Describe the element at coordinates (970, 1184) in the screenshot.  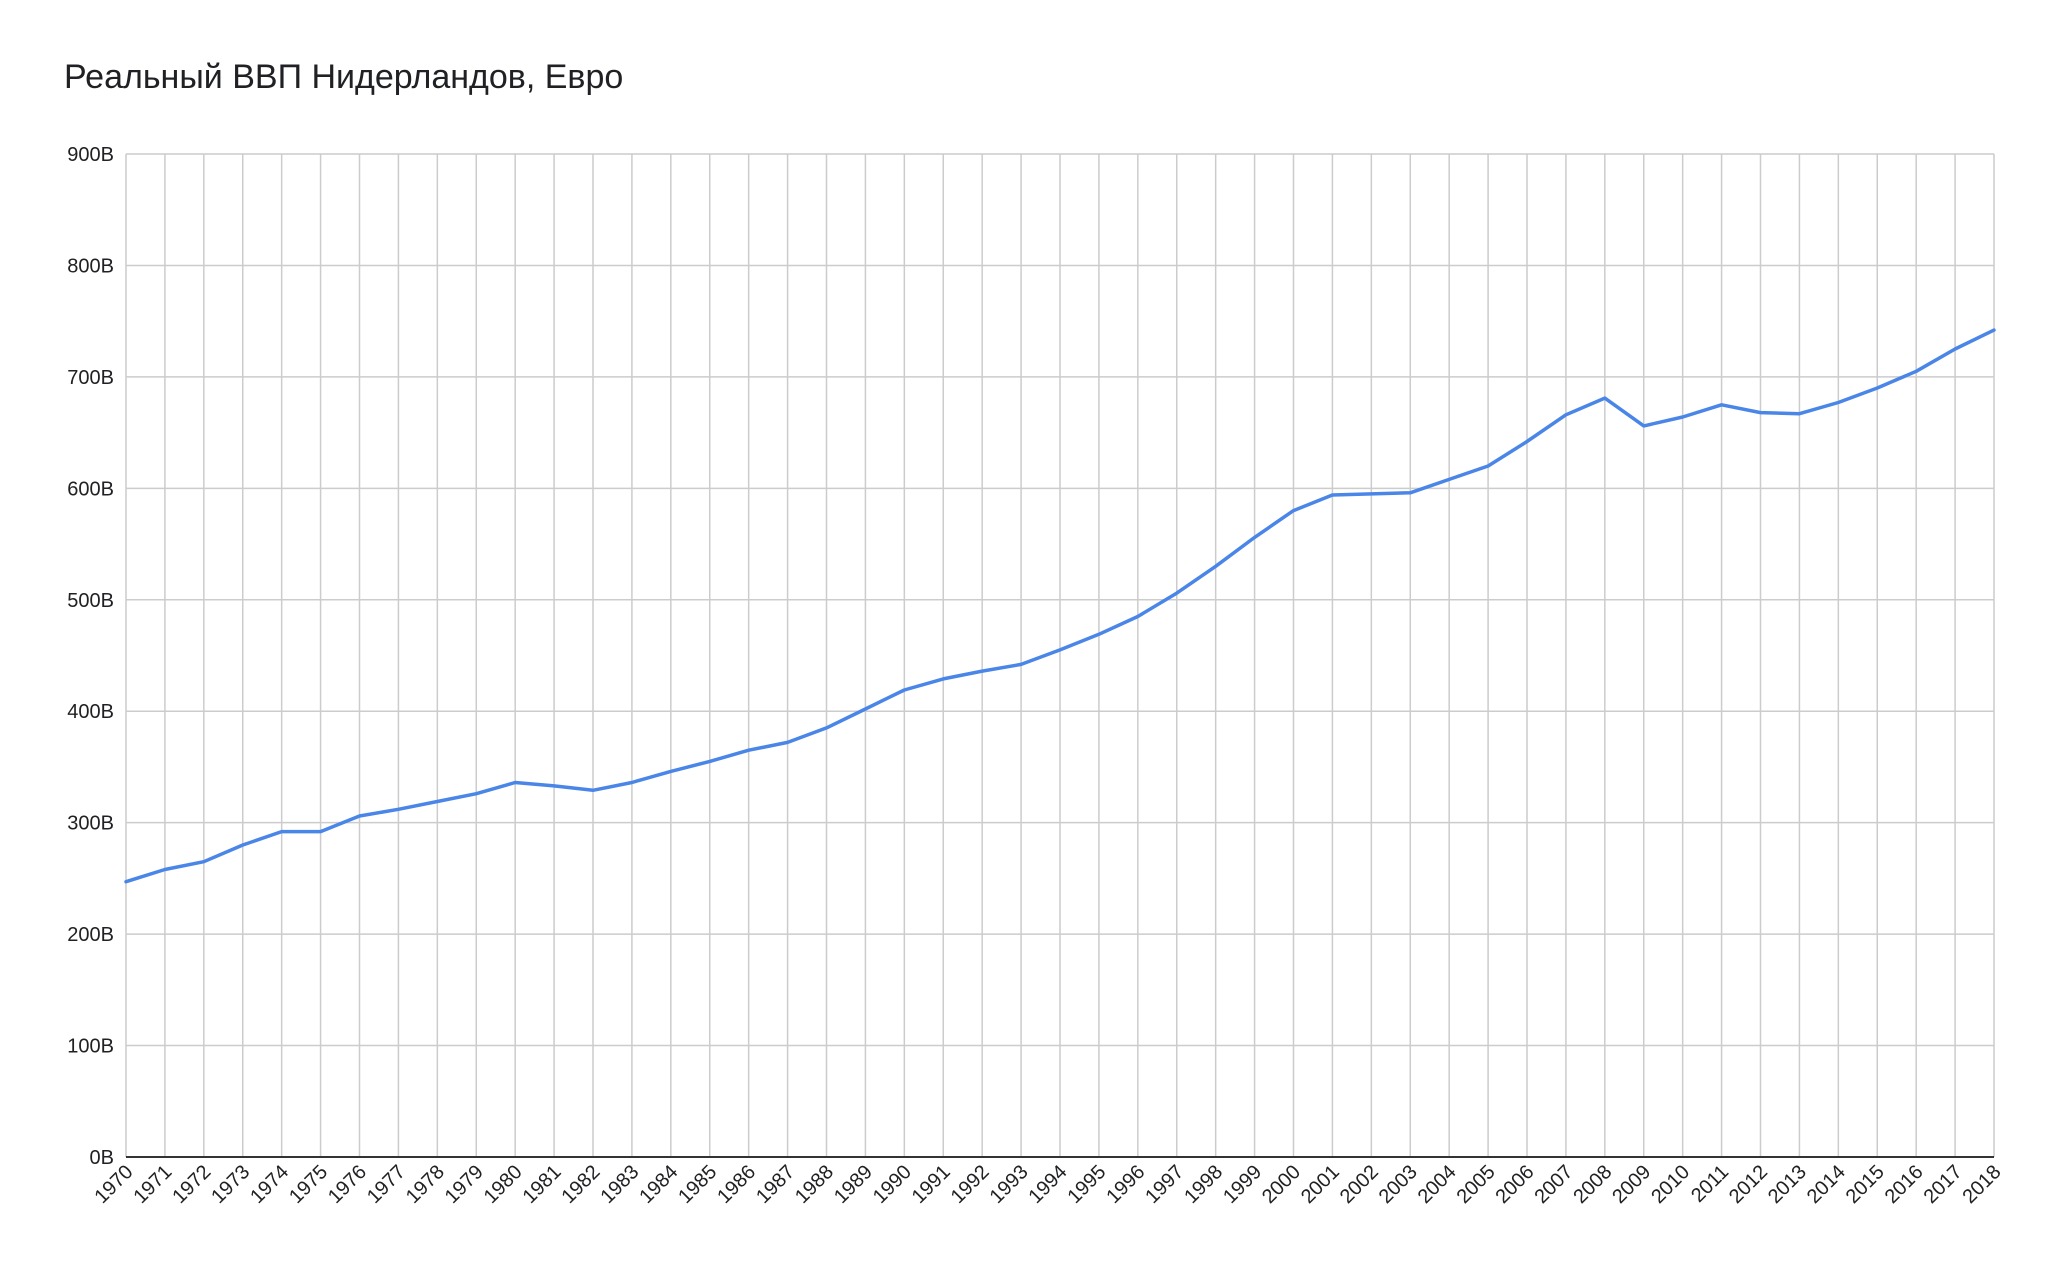
I see `x-tick-label: 1992` at that location.